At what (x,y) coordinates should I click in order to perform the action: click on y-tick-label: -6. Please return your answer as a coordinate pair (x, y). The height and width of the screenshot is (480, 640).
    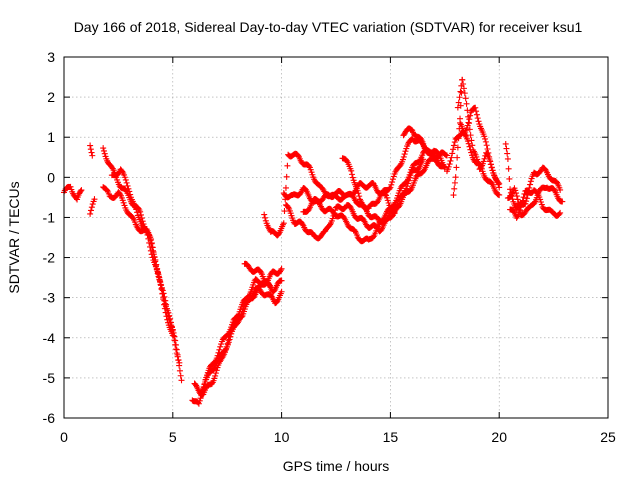
    Looking at the image, I should click on (49, 418).